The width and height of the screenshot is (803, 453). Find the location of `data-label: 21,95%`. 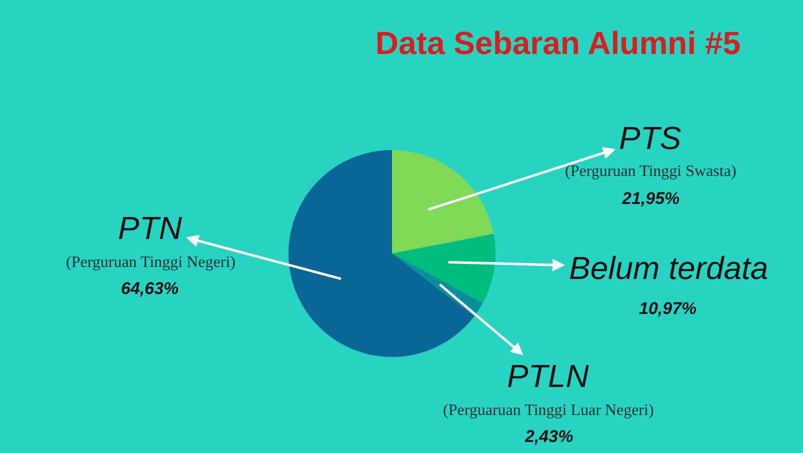

data-label: 21,95% is located at coordinates (650, 198).